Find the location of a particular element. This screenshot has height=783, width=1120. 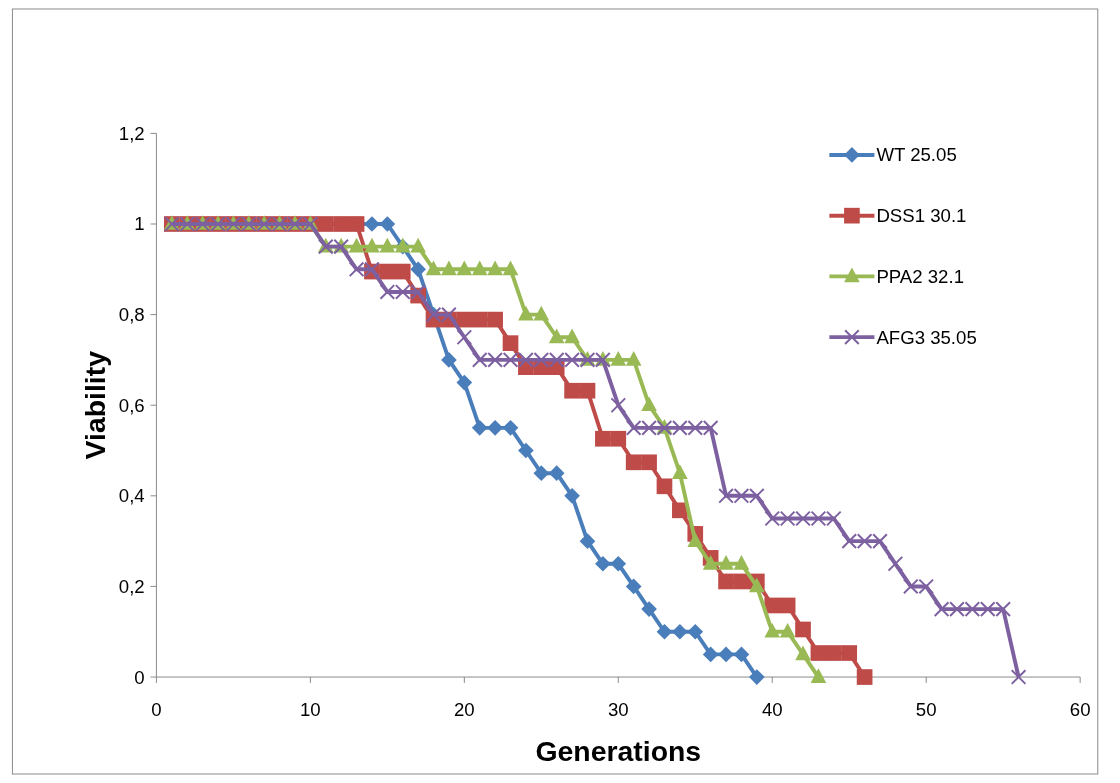

y-tick-label: 0,6 is located at coordinates (131, 405).